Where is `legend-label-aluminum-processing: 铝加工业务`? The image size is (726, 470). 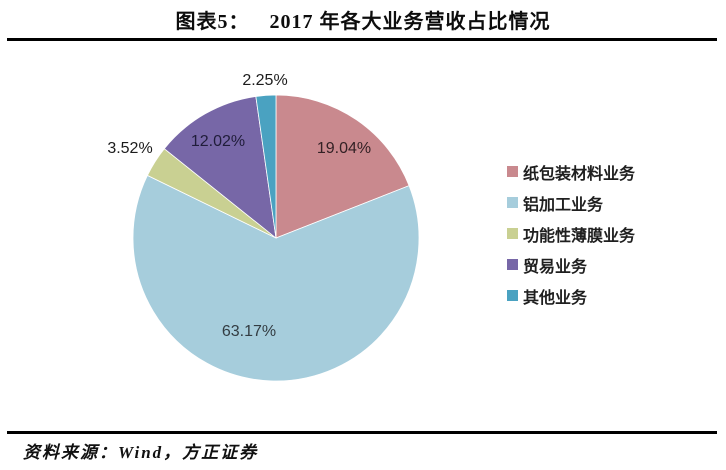 legend-label-aluminum-processing: 铝加工业务 is located at coordinates (563, 205).